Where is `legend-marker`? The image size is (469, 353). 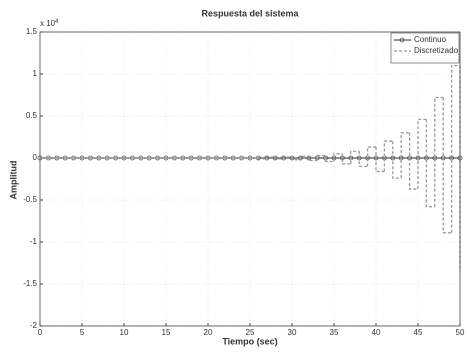 legend-marker is located at coordinates (402, 40).